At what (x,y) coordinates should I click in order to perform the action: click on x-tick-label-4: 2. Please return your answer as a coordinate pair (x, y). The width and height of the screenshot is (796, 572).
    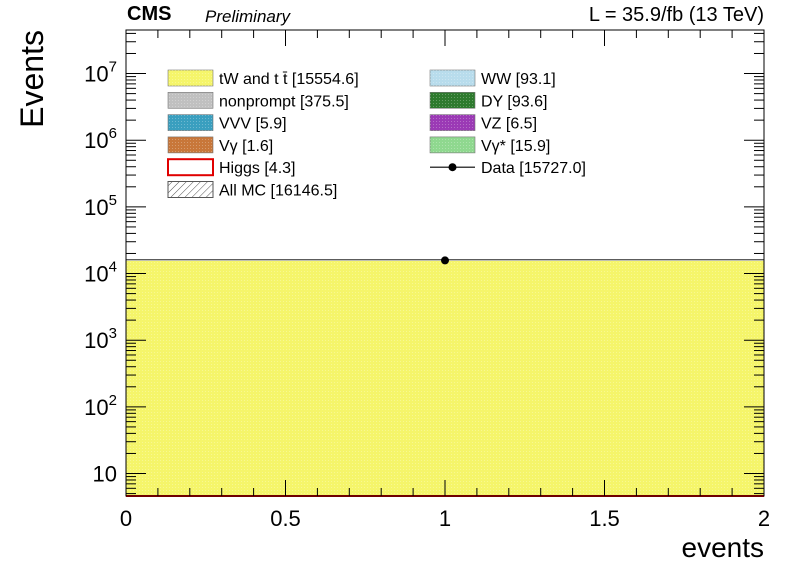
    Looking at the image, I should click on (764, 518).